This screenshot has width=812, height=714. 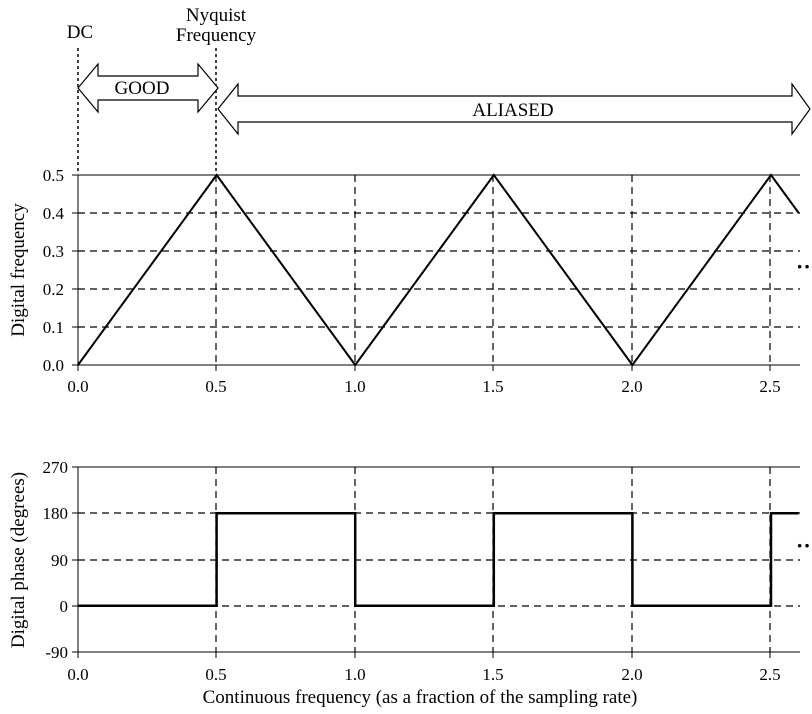 What do you see at coordinates (64, 606) in the screenshot?
I see `y-tick-label: 0` at bounding box center [64, 606].